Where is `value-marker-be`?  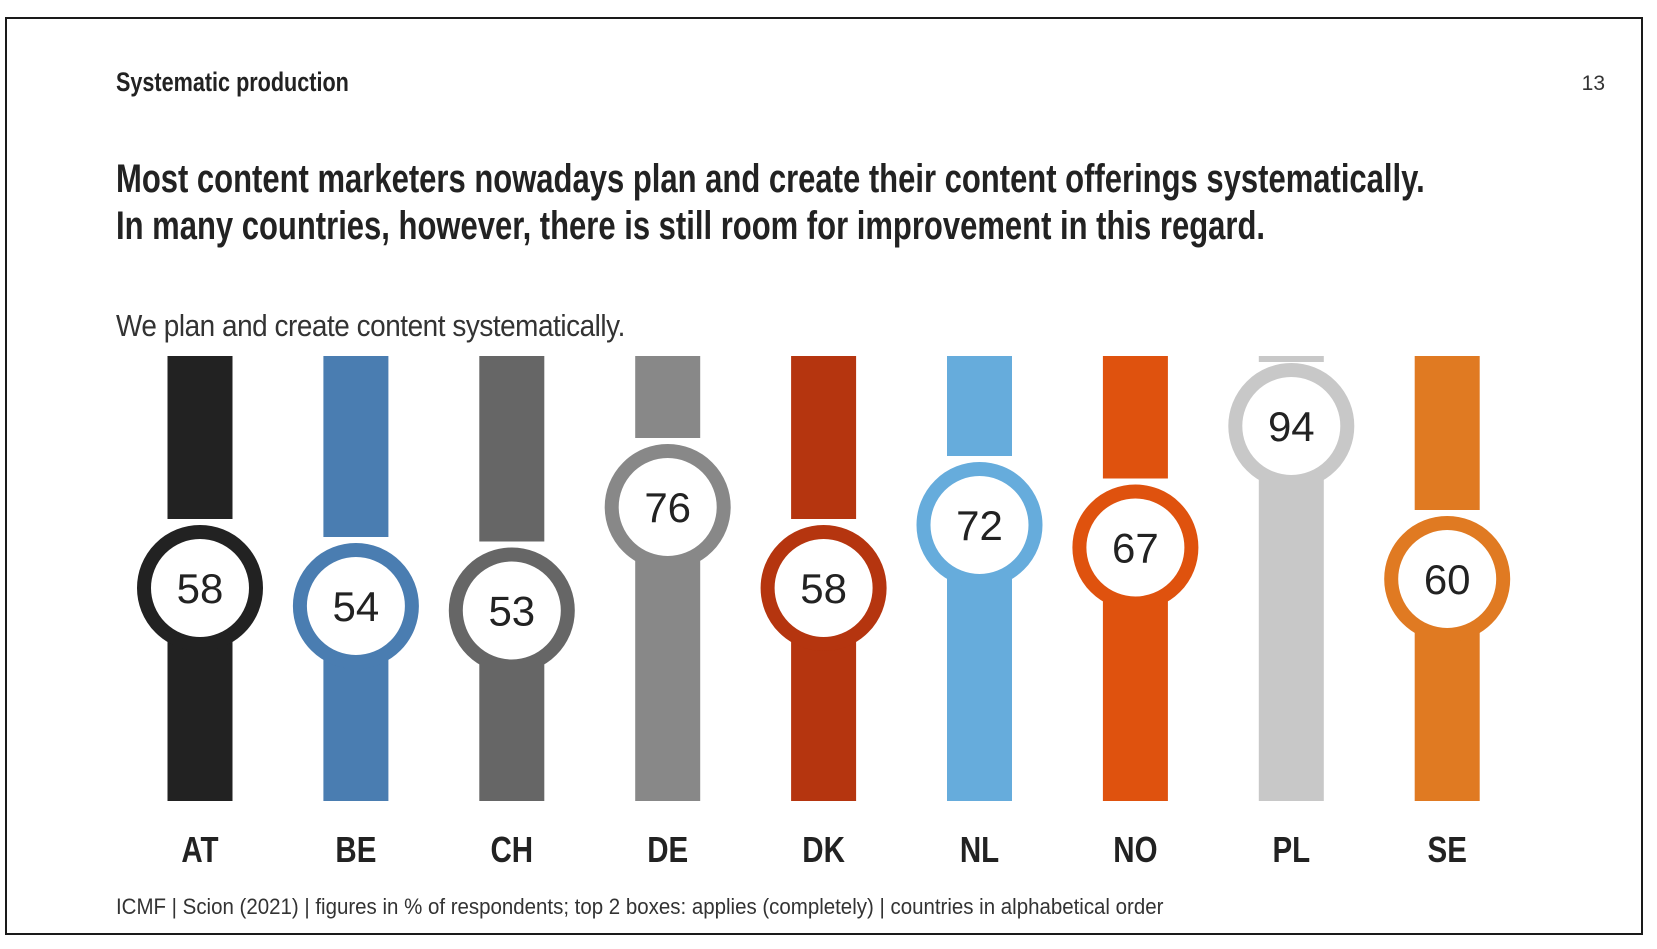 value-marker-be is located at coordinates (355, 606).